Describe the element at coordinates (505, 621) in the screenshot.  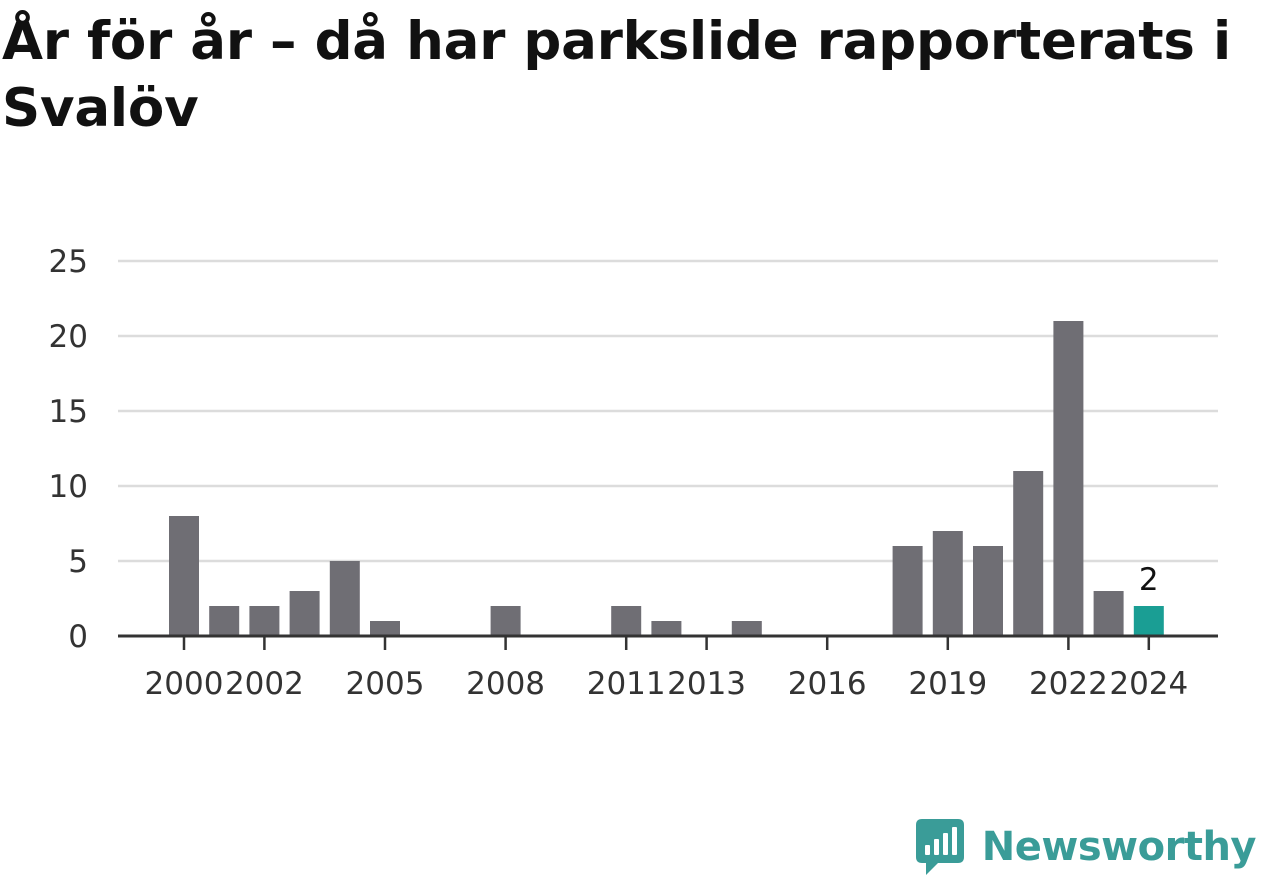
I see `bar-2008` at that location.